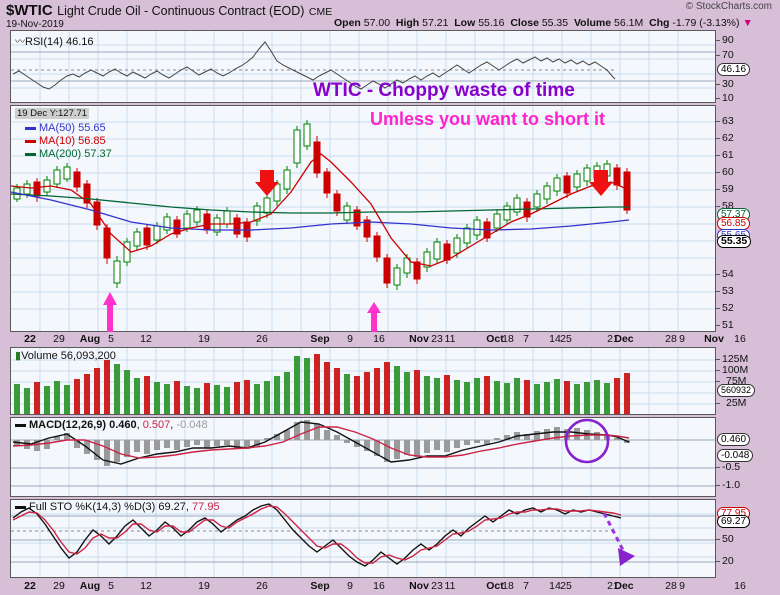 This screenshot has width=780, height=595. What do you see at coordinates (379, 586) in the screenshot?
I see `xlab2-16: 16` at bounding box center [379, 586].